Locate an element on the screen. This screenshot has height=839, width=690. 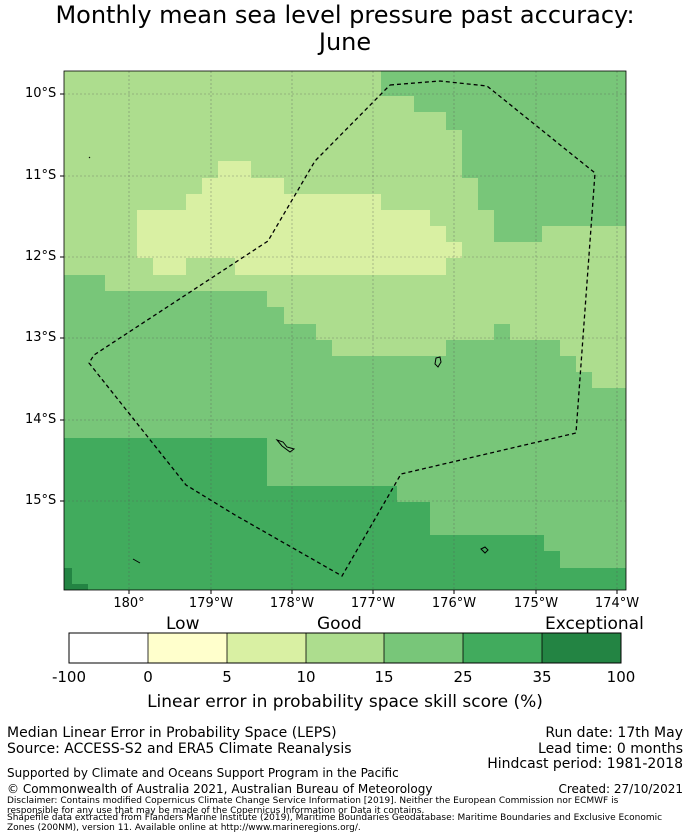
colorbar is located at coordinates (345, 648).